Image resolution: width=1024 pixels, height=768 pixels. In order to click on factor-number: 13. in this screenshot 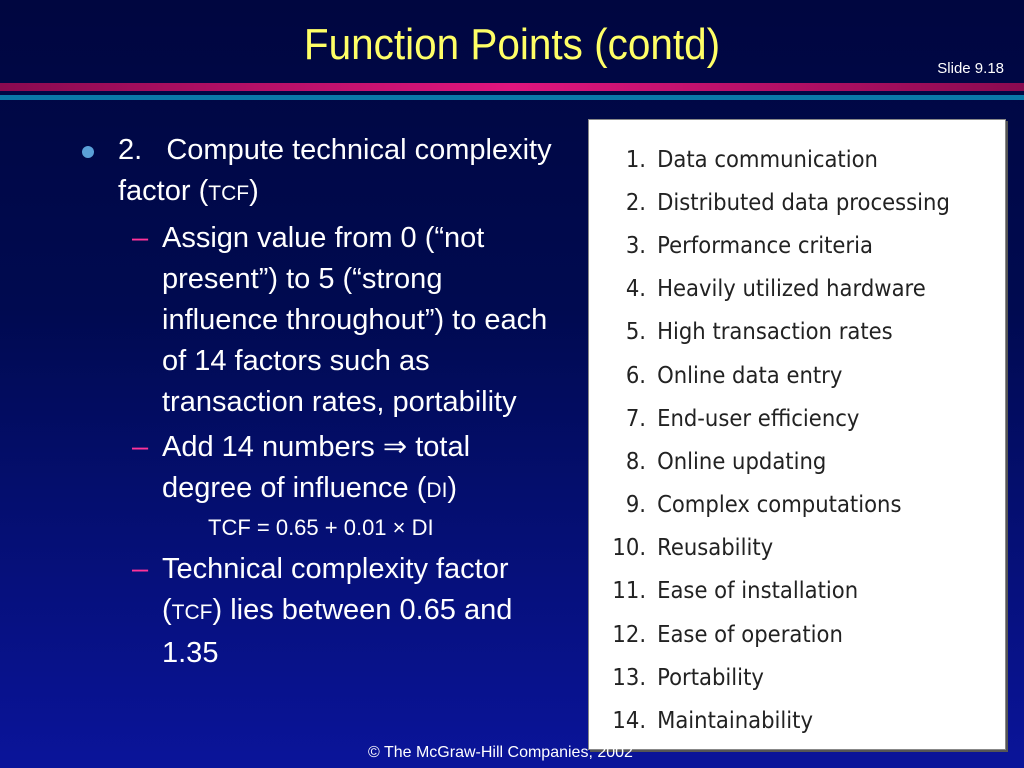, I will do `click(629, 677)`.